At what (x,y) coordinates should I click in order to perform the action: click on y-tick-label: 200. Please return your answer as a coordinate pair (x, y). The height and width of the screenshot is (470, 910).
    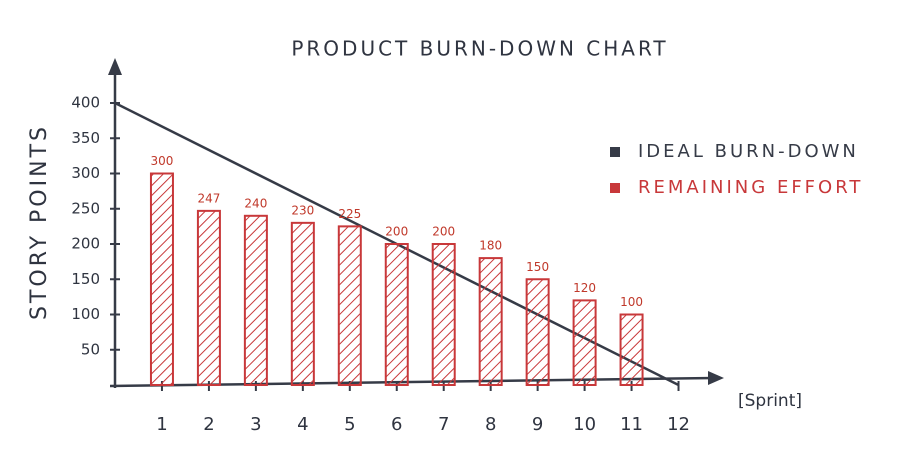
    Looking at the image, I should click on (85, 244).